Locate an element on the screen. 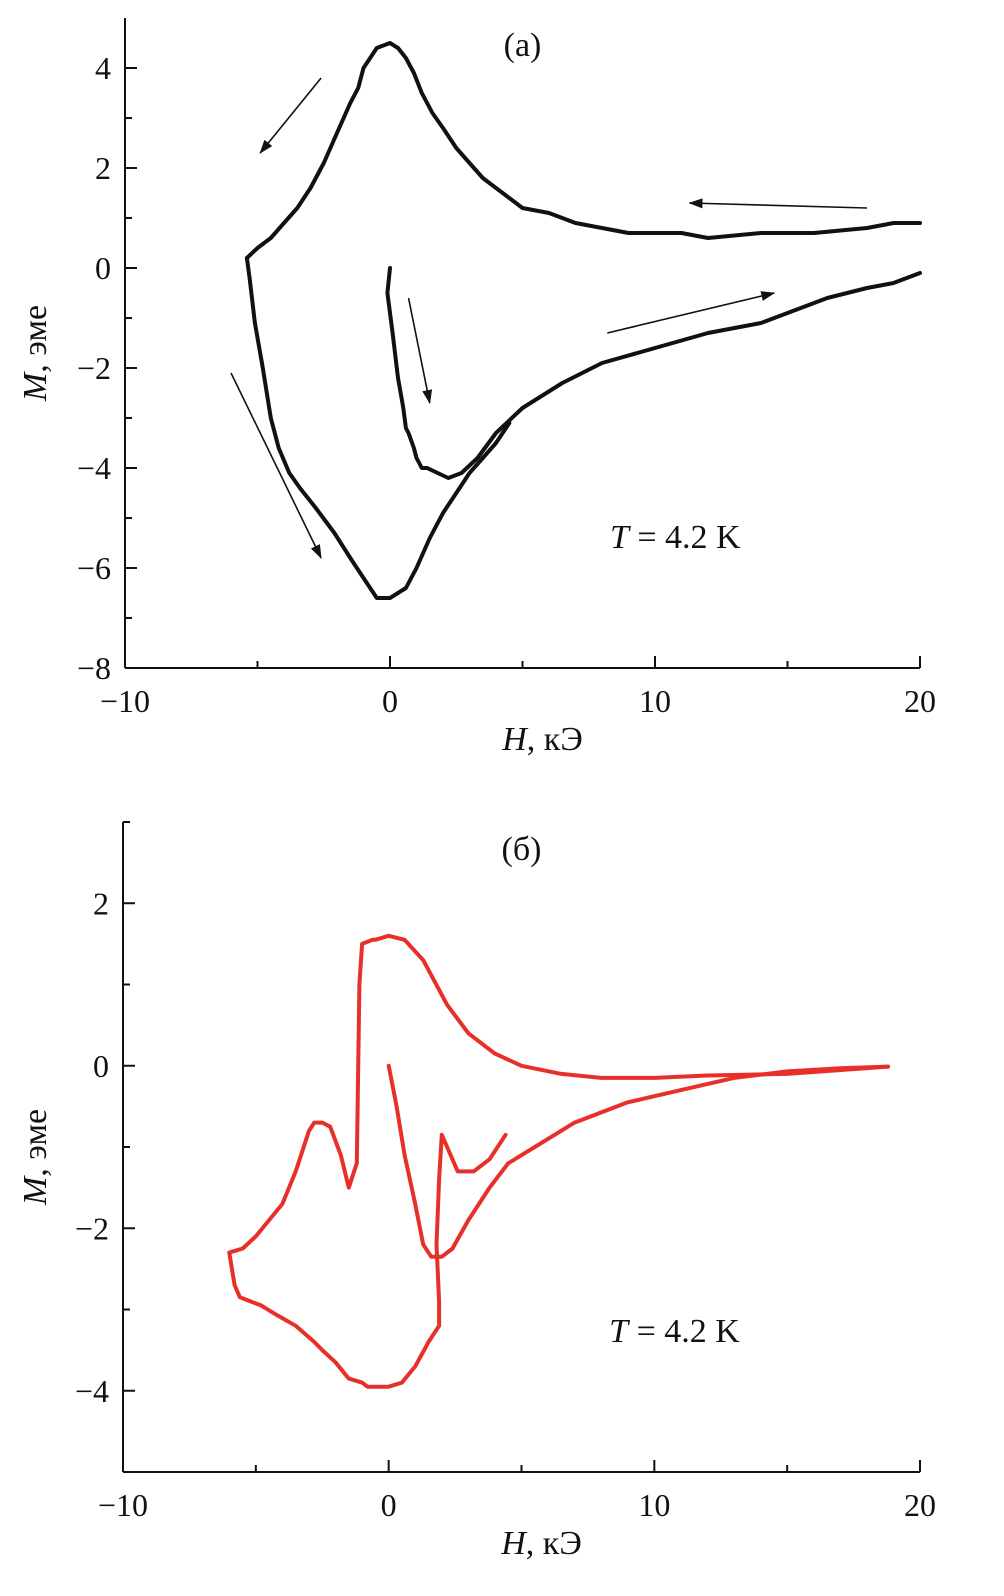 This screenshot has width=1004, height=1596. y-tick-label: −8 is located at coordinates (94, 668).